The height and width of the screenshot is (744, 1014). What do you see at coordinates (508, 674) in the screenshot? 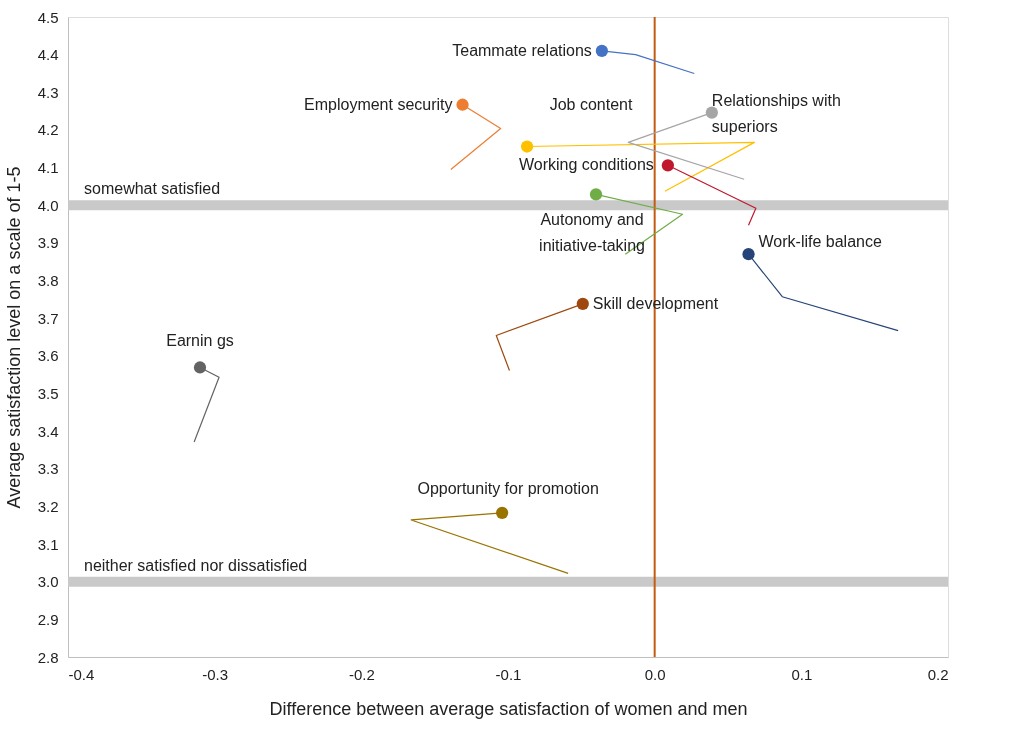
I see `x-tick-label: -0.1` at bounding box center [508, 674].